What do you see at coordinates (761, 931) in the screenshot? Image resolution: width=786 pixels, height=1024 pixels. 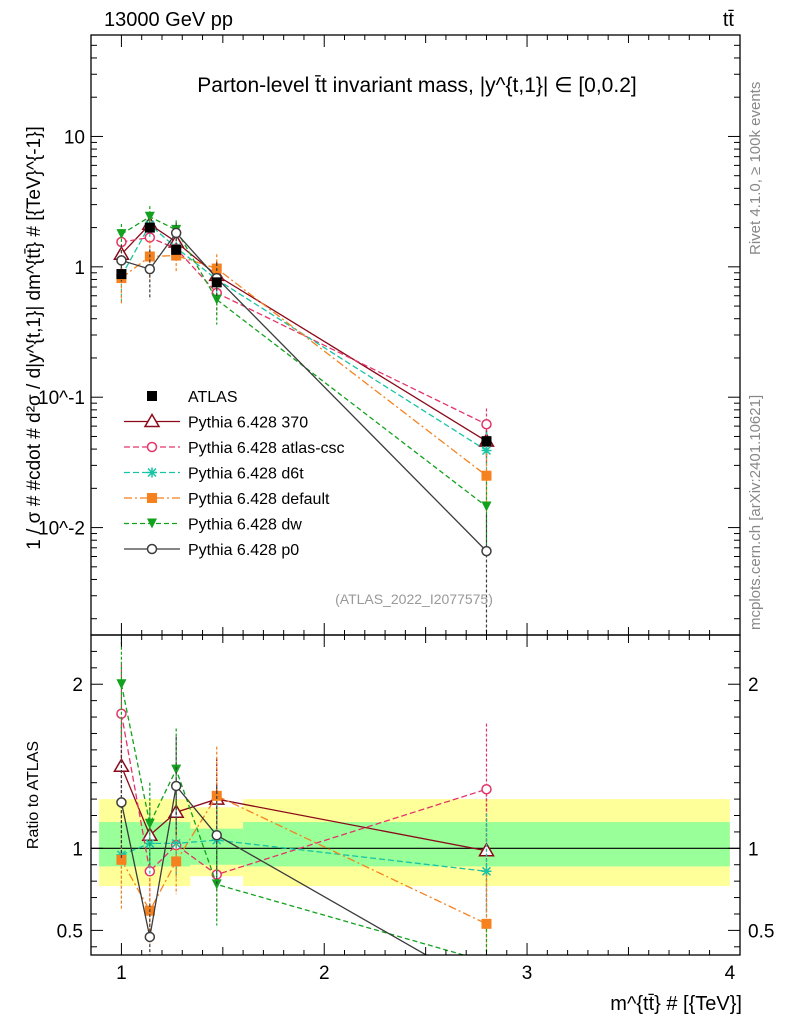 I see `ratio-y-tick-label-right: 0.5` at bounding box center [761, 931].